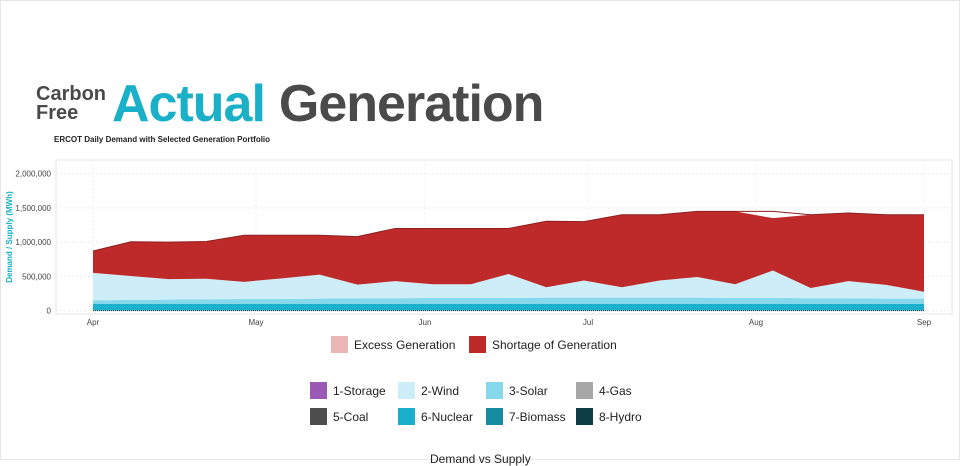 This screenshot has height=466, width=960. What do you see at coordinates (406, 416) in the screenshot?
I see `legend-swatch-nuclear` at bounding box center [406, 416].